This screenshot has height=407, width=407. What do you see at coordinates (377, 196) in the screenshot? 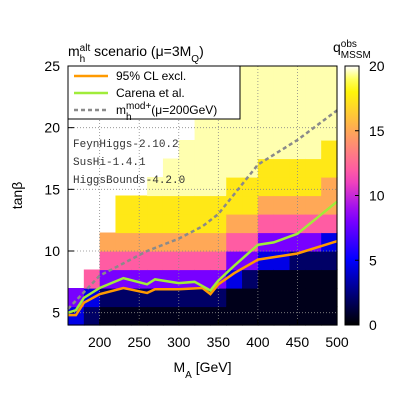
I see `colorbar-tick-label: 10` at bounding box center [377, 196].